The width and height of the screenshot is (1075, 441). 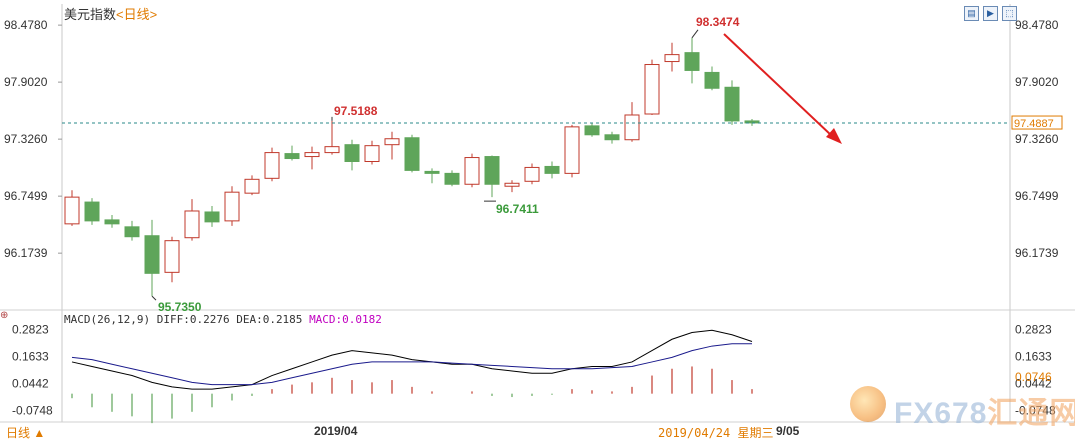 What do you see at coordinates (137, 14) in the screenshot?
I see `period-label: <日线>` at bounding box center [137, 14].